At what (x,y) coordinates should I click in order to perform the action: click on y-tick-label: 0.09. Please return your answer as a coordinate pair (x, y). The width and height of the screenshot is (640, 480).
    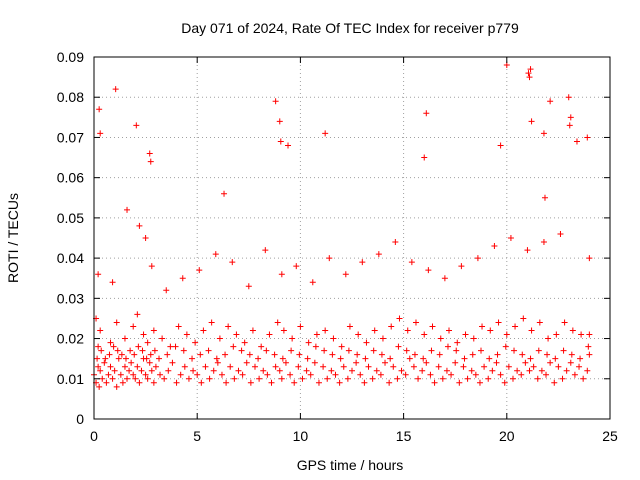
    Looking at the image, I should click on (70, 57).